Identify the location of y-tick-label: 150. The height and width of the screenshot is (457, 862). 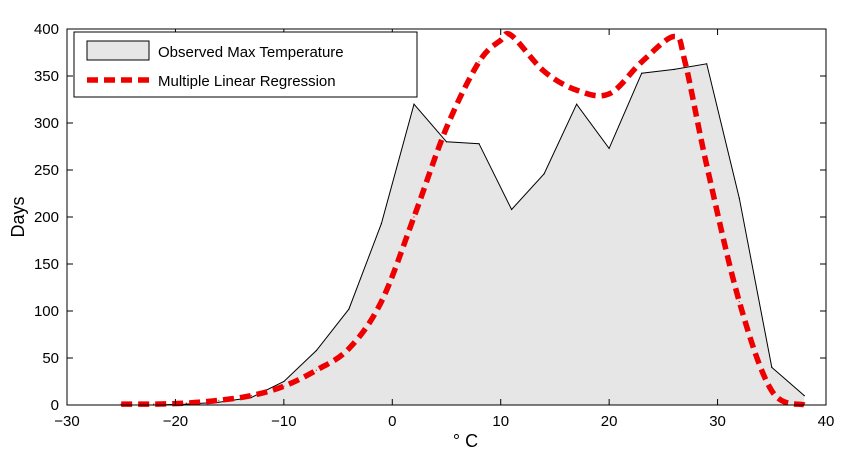
(46, 264).